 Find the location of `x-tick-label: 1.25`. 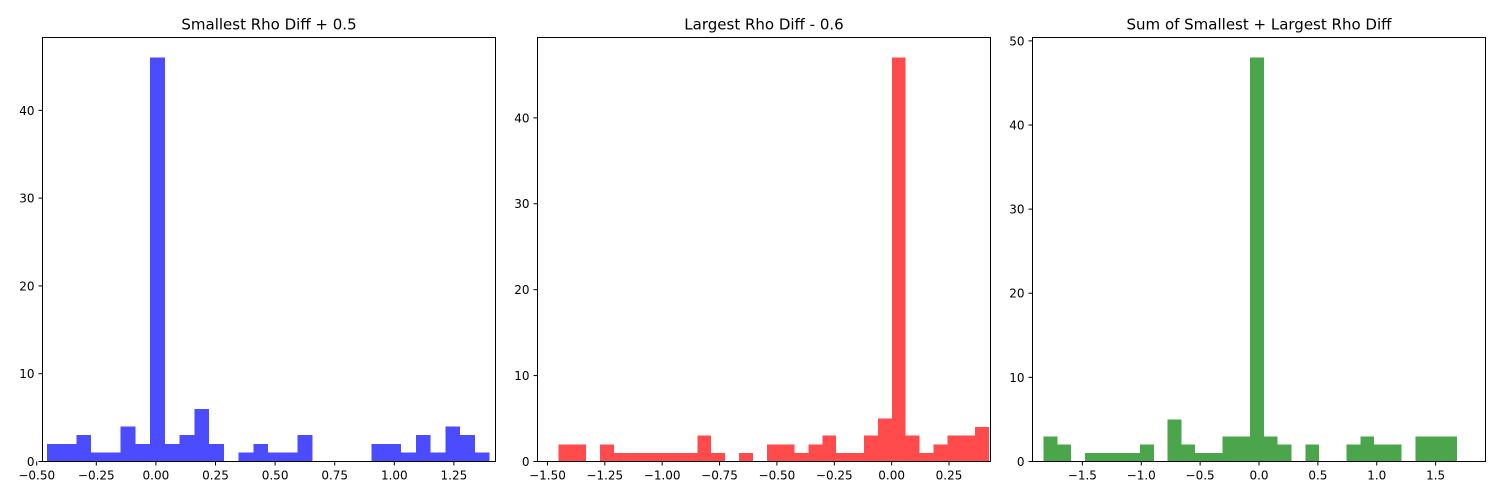

x-tick-label: 1.25 is located at coordinates (454, 476).